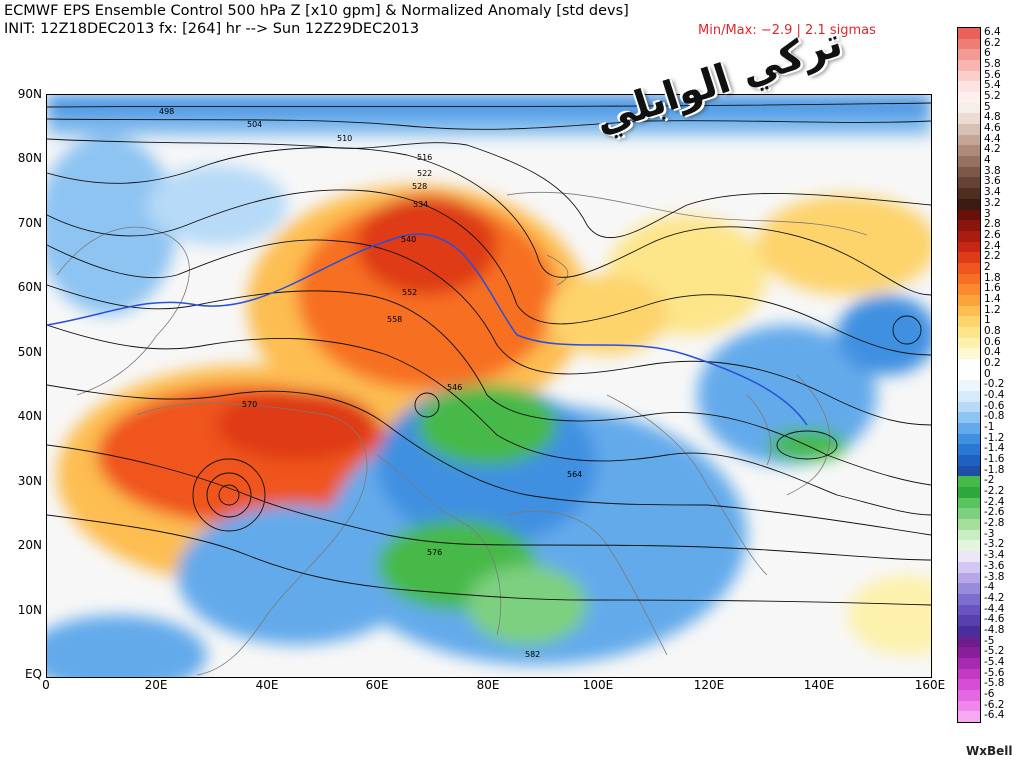 This screenshot has width=1024, height=768. I want to click on colorbar-label: 0.8, so click(992, 330).